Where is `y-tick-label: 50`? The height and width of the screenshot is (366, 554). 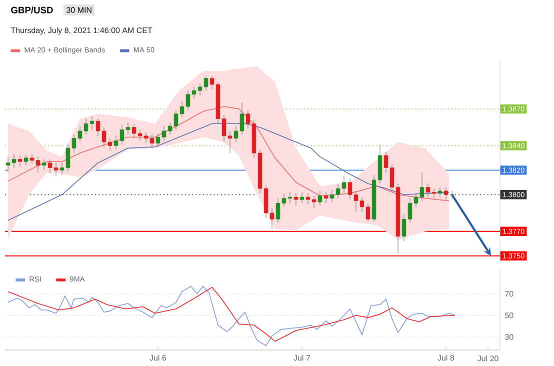 y-tick-label: 50 is located at coordinates (509, 315).